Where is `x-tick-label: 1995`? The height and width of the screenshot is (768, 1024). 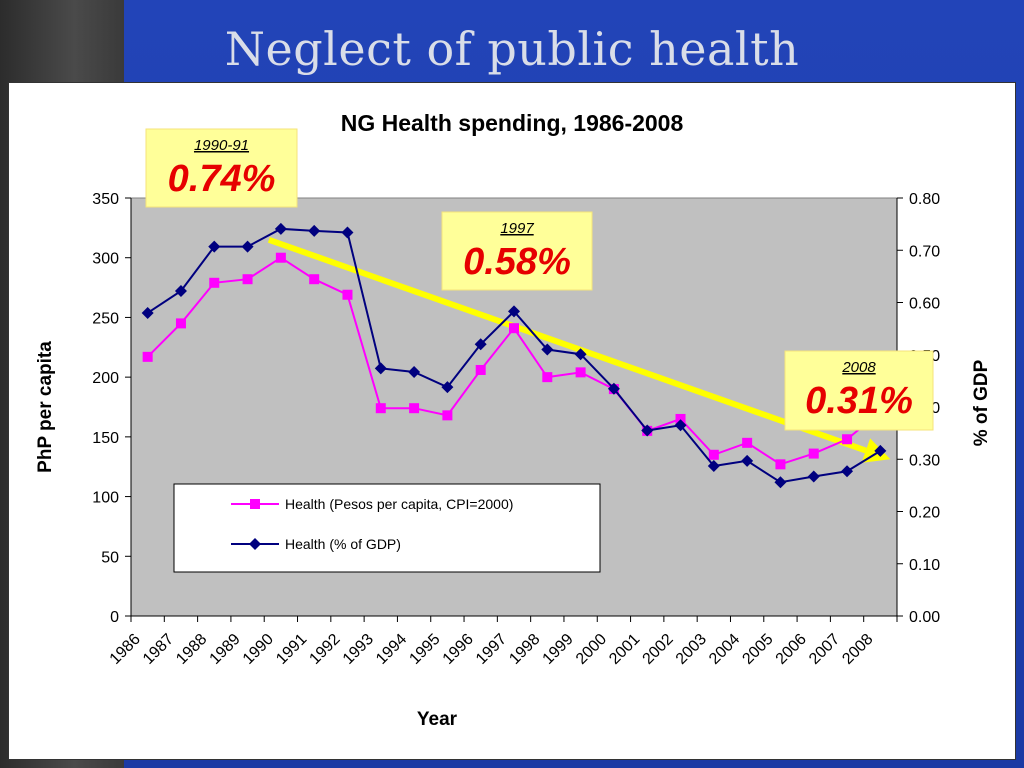 x-tick-label: 1995 is located at coordinates (424, 649).